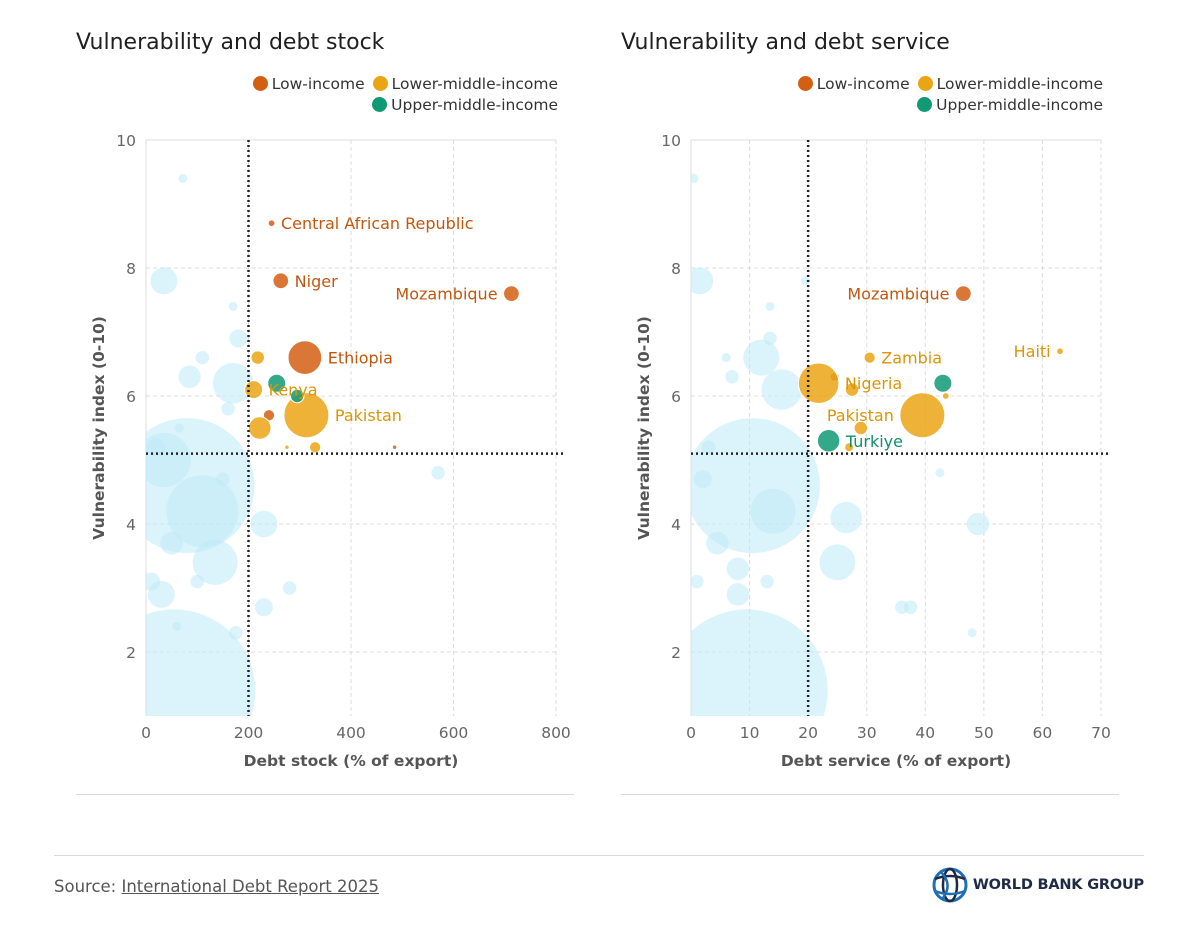 This screenshot has height=925, width=1200. What do you see at coordinates (377, 223) in the screenshot?
I see `country-label: Central African Republic` at bounding box center [377, 223].